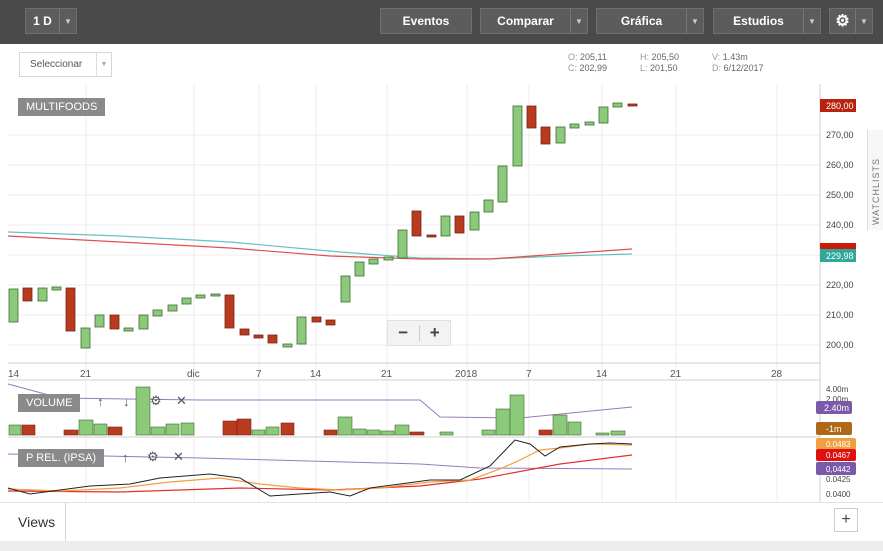 The width and height of the screenshot is (883, 551). I want to click on compare-button: Comparar ▼, so click(534, 21).